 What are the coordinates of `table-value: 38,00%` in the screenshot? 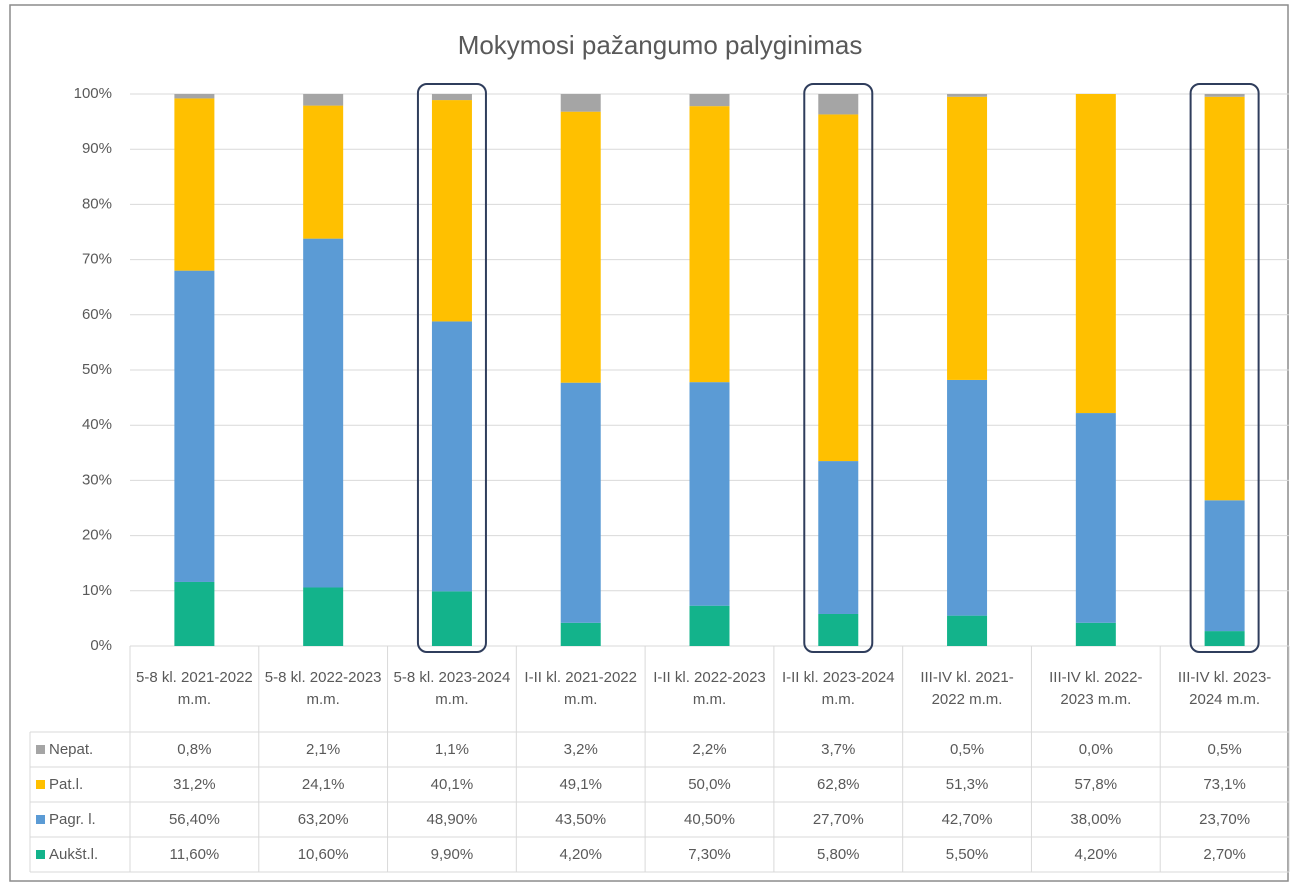 It's located at (1096, 819).